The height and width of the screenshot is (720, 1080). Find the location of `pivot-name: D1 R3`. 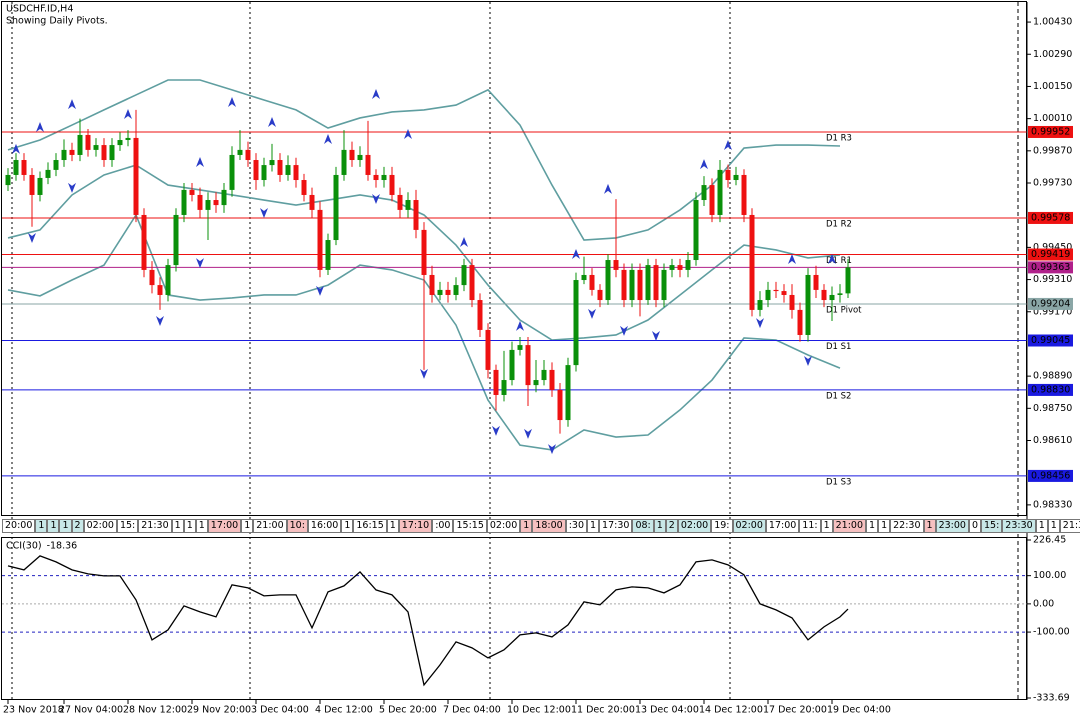

pivot-name: D1 R3 is located at coordinates (839, 138).